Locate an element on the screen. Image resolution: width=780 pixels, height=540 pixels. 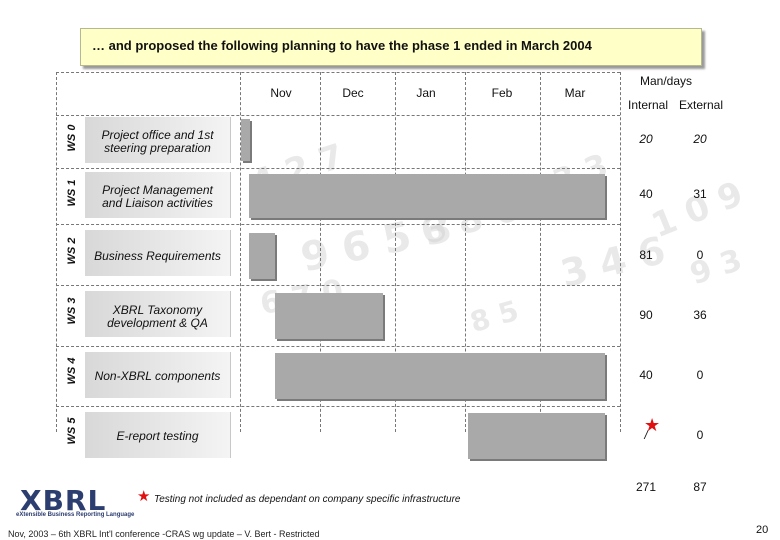
internal-header: Internal is located at coordinates (648, 105).